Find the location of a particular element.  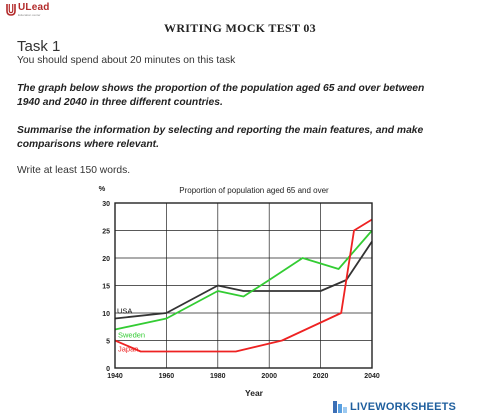

liveworksheets-watermark: LIVEWORKSHEETS is located at coordinates (394, 407).